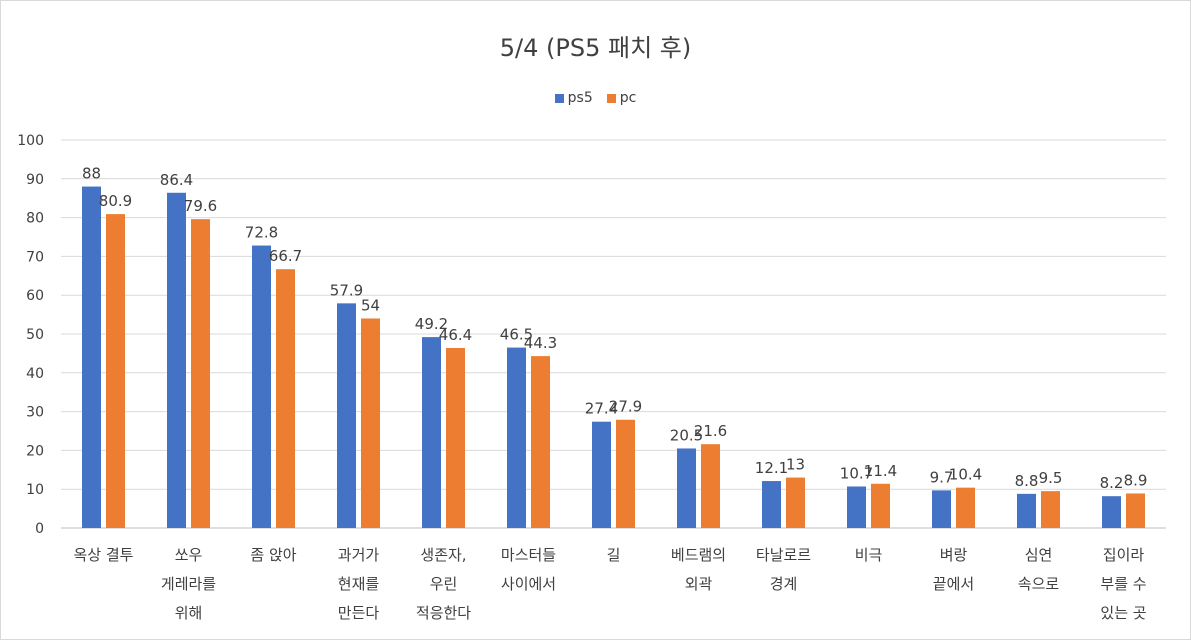 This screenshot has height=640, width=1191. I want to click on y-tick-label: 30, so click(35, 413).